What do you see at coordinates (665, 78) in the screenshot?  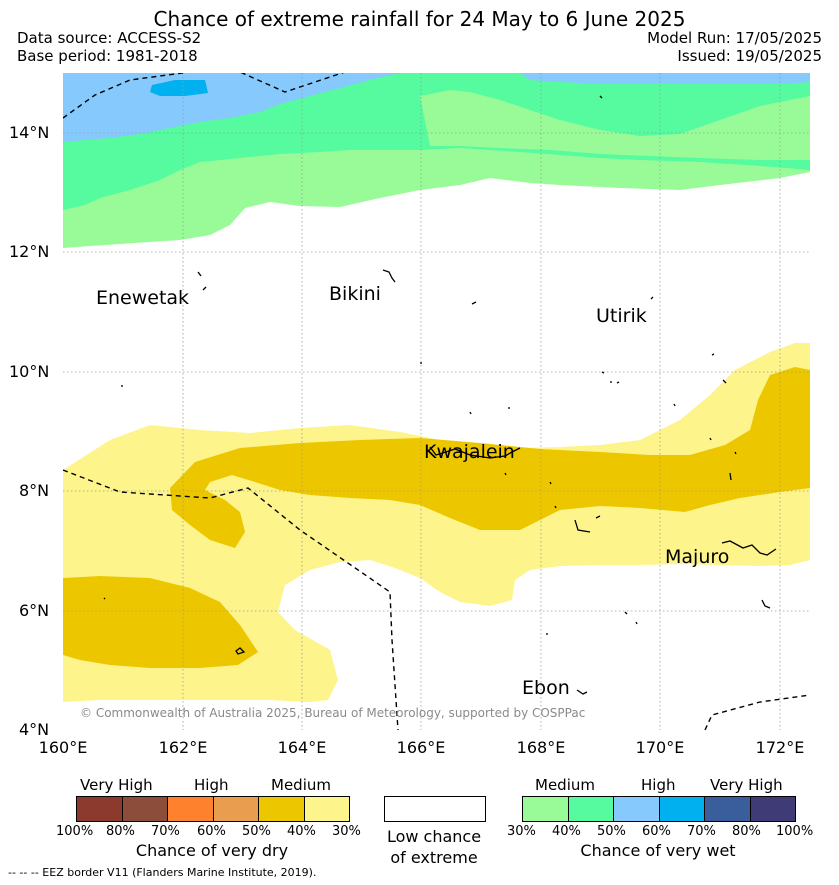 I see `wet-50-60-region-east` at bounding box center [665, 78].